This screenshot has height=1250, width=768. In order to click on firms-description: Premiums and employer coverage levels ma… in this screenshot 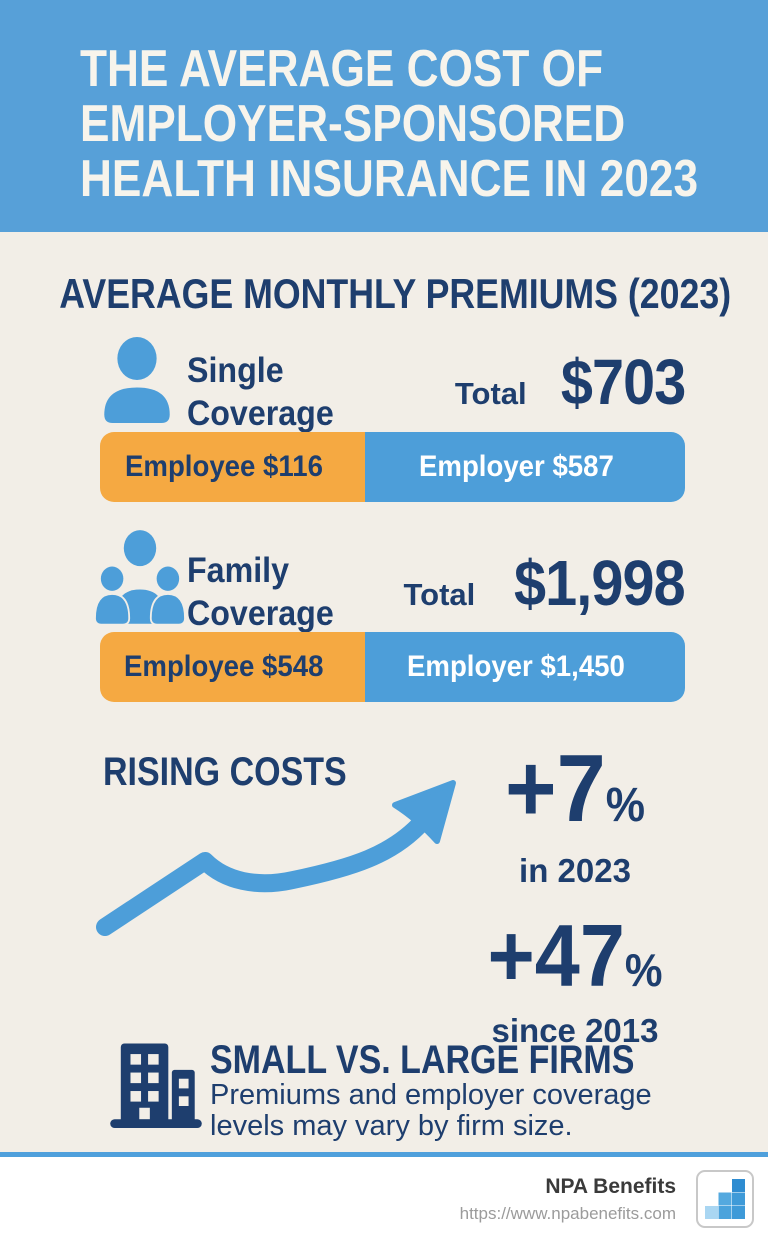, I will do `click(431, 1111)`.